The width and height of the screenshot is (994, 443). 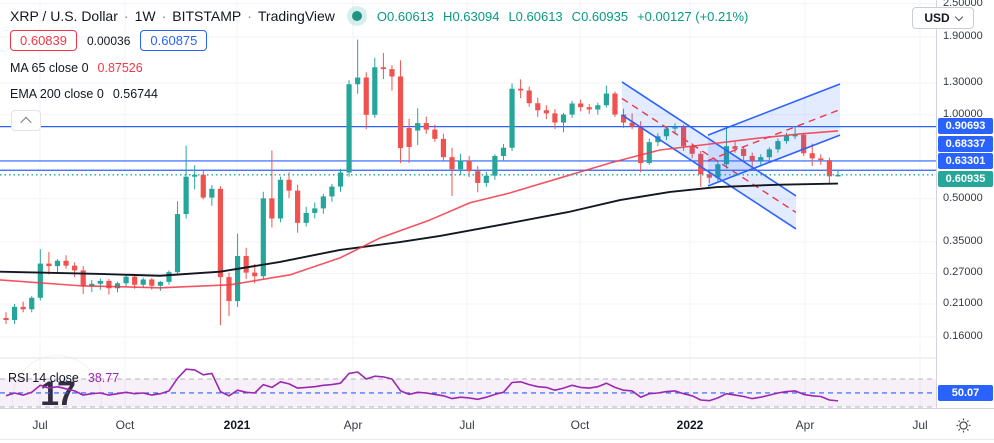 What do you see at coordinates (43, 378) in the screenshot?
I see `rsi-indicator-label: RSI 14 close` at bounding box center [43, 378].